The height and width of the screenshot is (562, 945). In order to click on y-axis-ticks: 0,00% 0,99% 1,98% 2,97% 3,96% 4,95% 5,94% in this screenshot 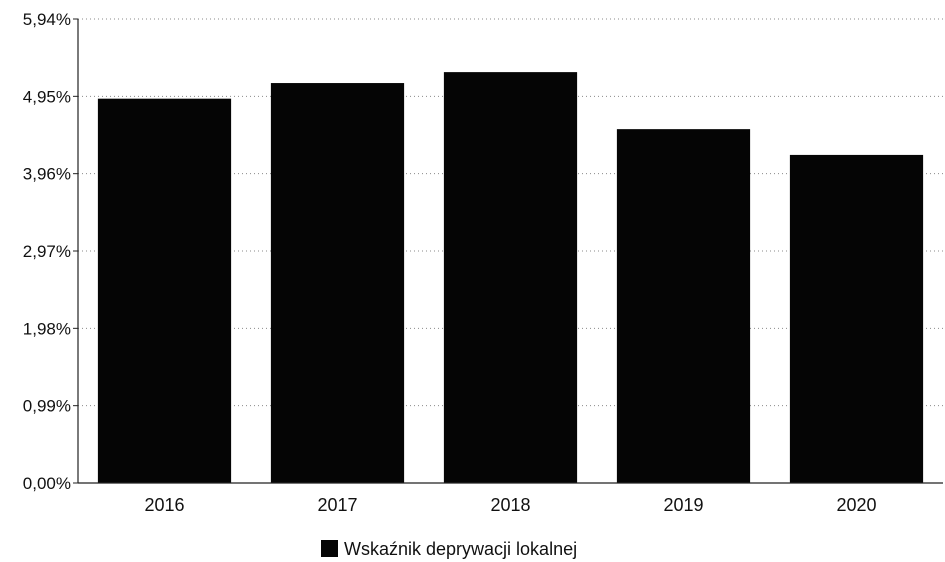, I will do `click(50, 251)`.